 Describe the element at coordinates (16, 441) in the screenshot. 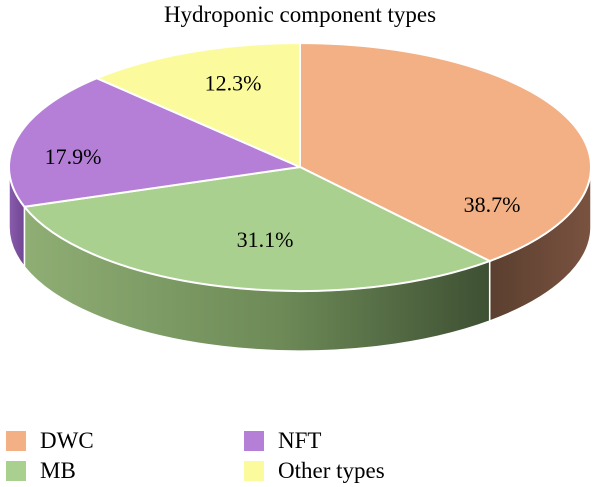

I see `legend-swatch-dwc` at that location.